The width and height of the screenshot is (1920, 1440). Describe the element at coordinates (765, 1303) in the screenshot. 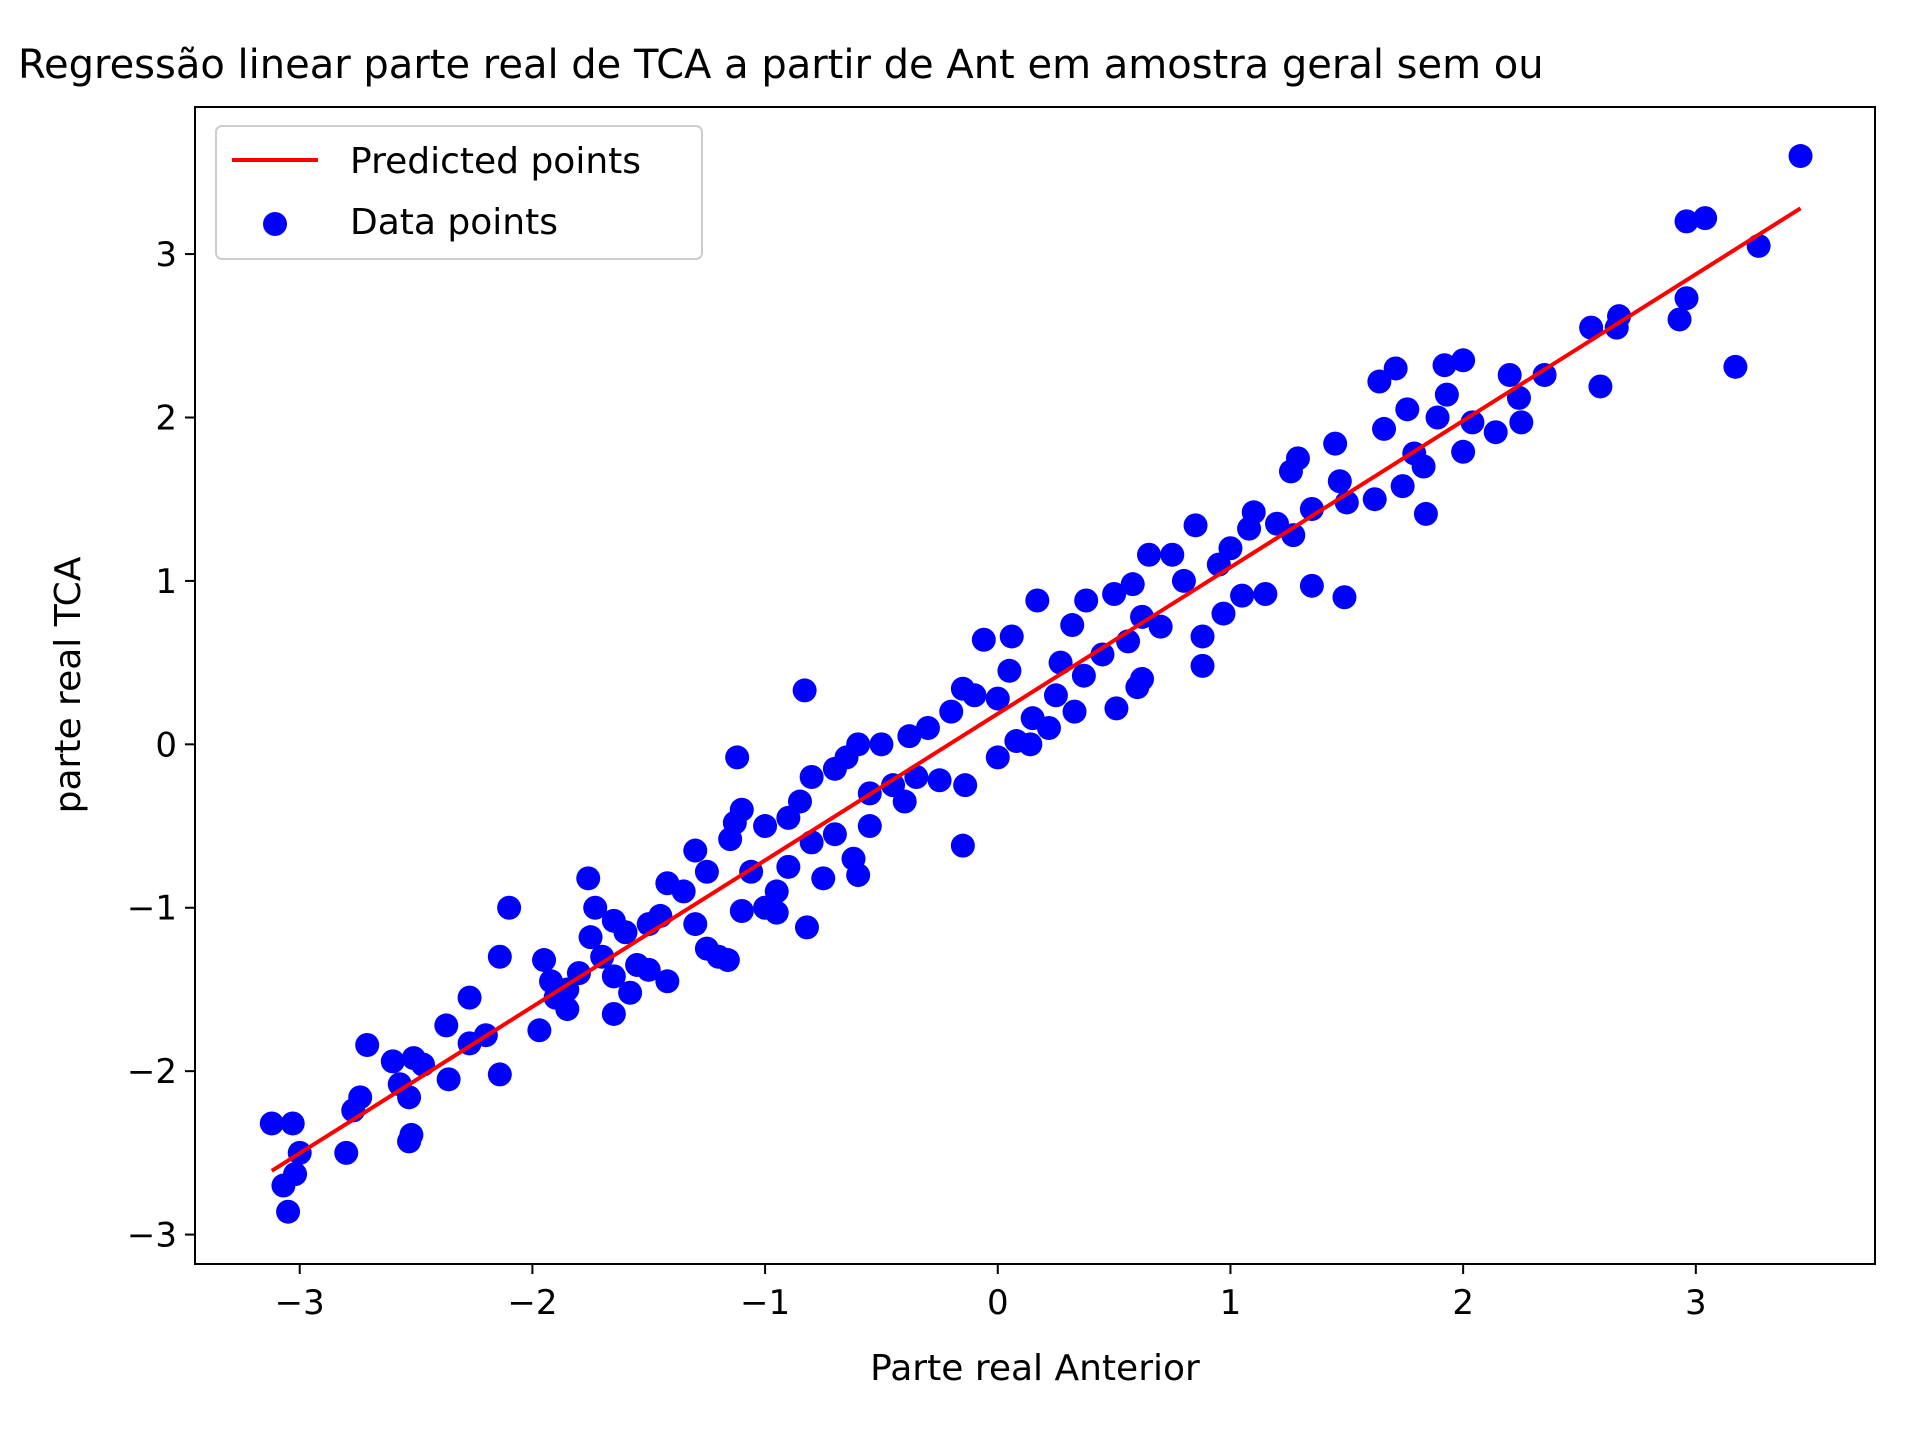

I see `x-tick-label: −1` at that location.